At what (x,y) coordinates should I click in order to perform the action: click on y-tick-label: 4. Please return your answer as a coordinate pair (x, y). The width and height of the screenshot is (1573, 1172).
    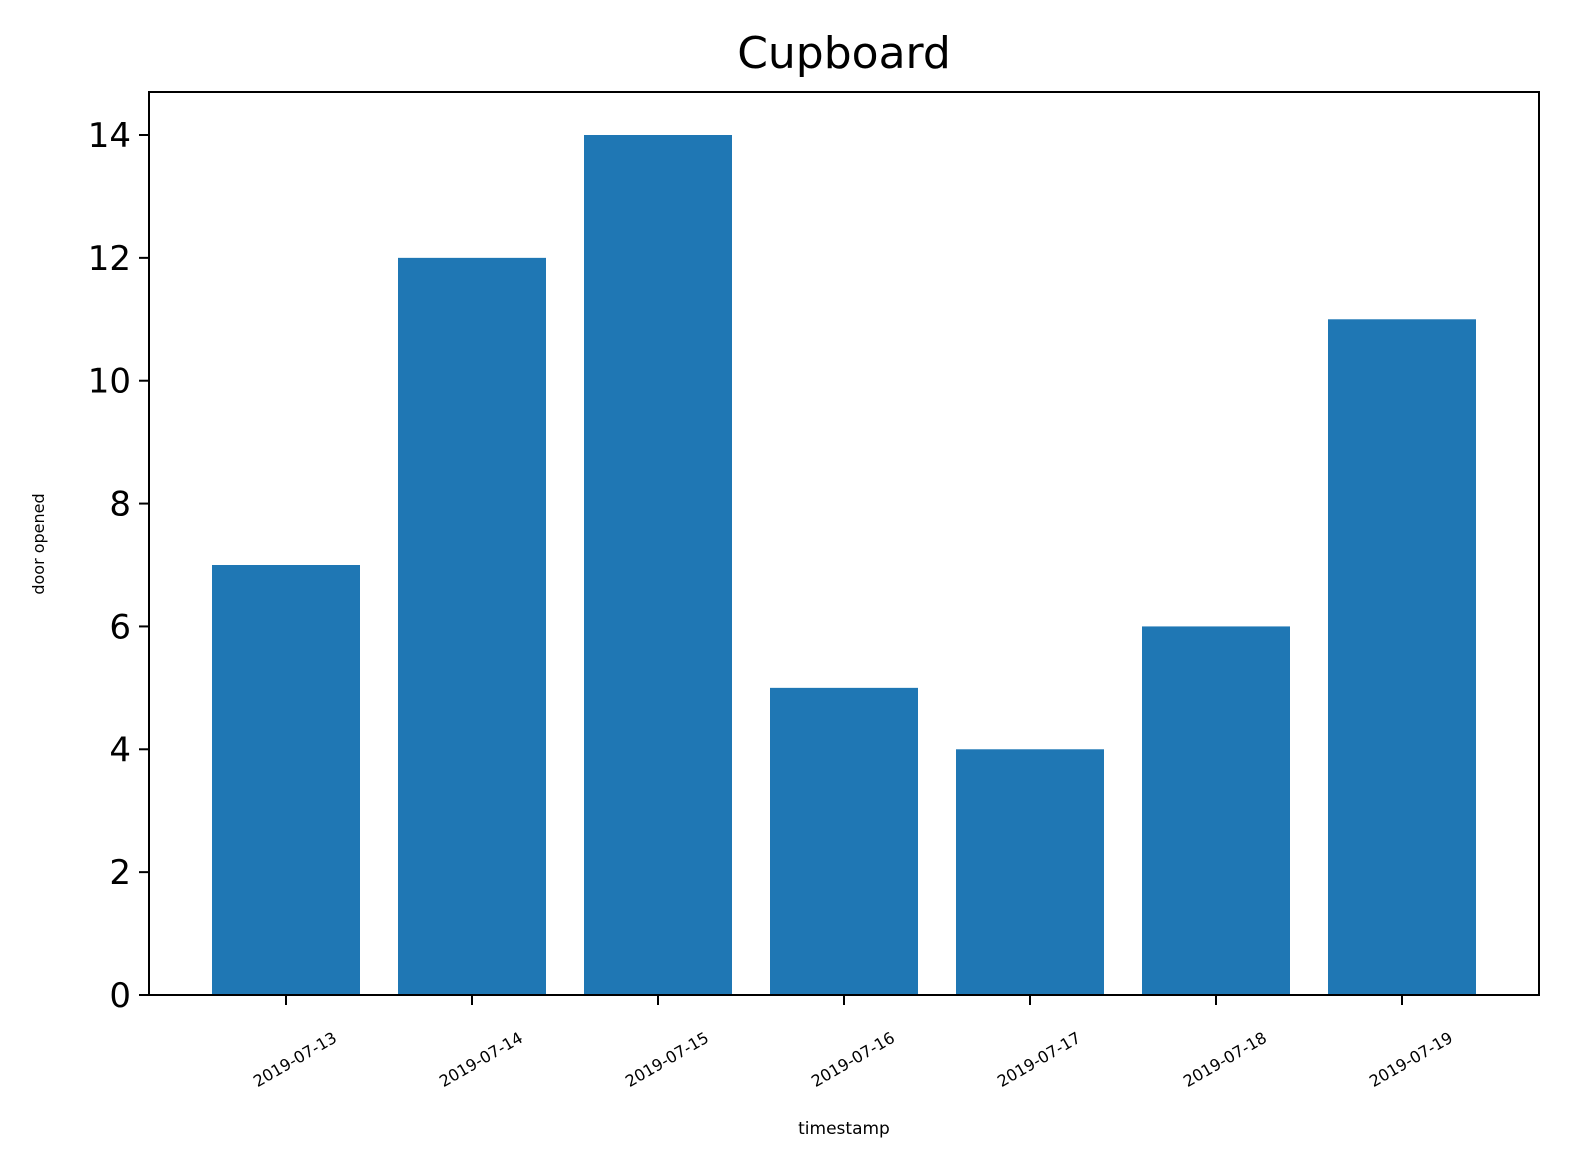
    Looking at the image, I should click on (120, 750).